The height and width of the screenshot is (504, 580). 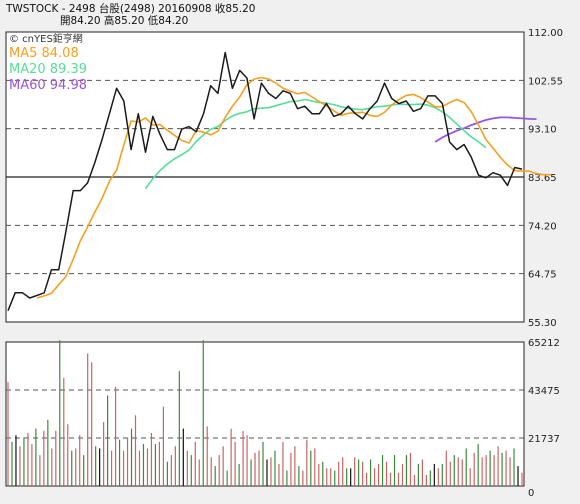 I want to click on legend-ma20: MA20 89.39, so click(x=48, y=69).